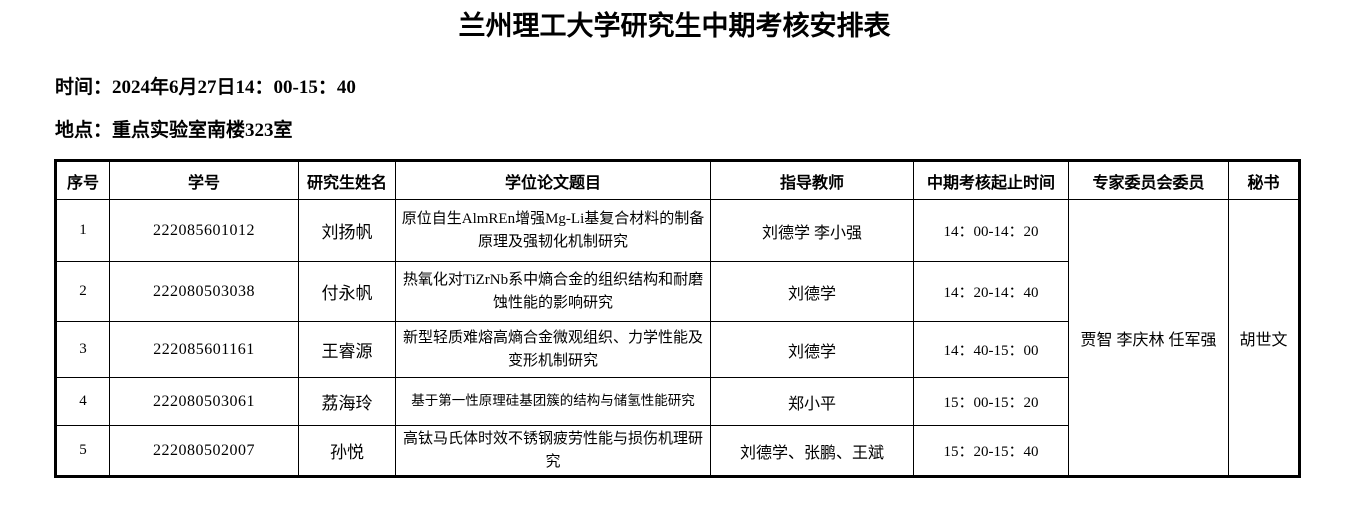  Describe the element at coordinates (812, 230) in the screenshot. I see `cell-advisor: 刘德学 李小强` at that location.